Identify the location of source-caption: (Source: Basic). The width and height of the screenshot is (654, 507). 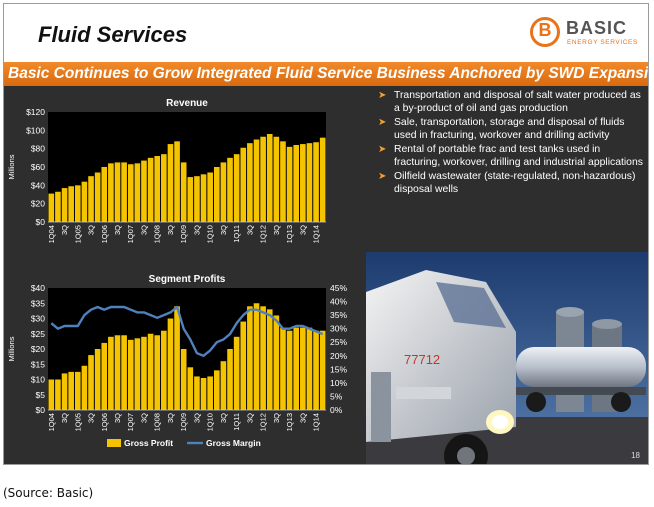
(48, 493).